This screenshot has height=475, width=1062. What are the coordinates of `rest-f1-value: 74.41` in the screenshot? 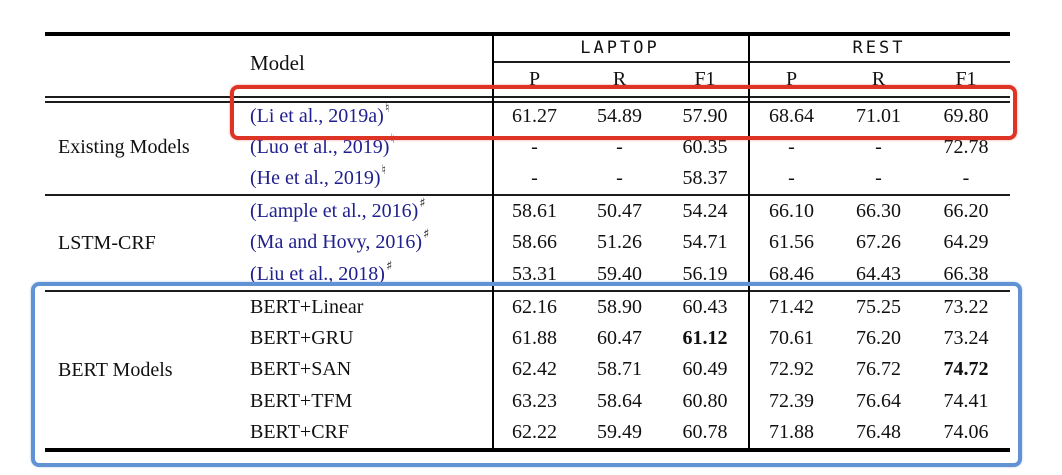 It's located at (966, 400).